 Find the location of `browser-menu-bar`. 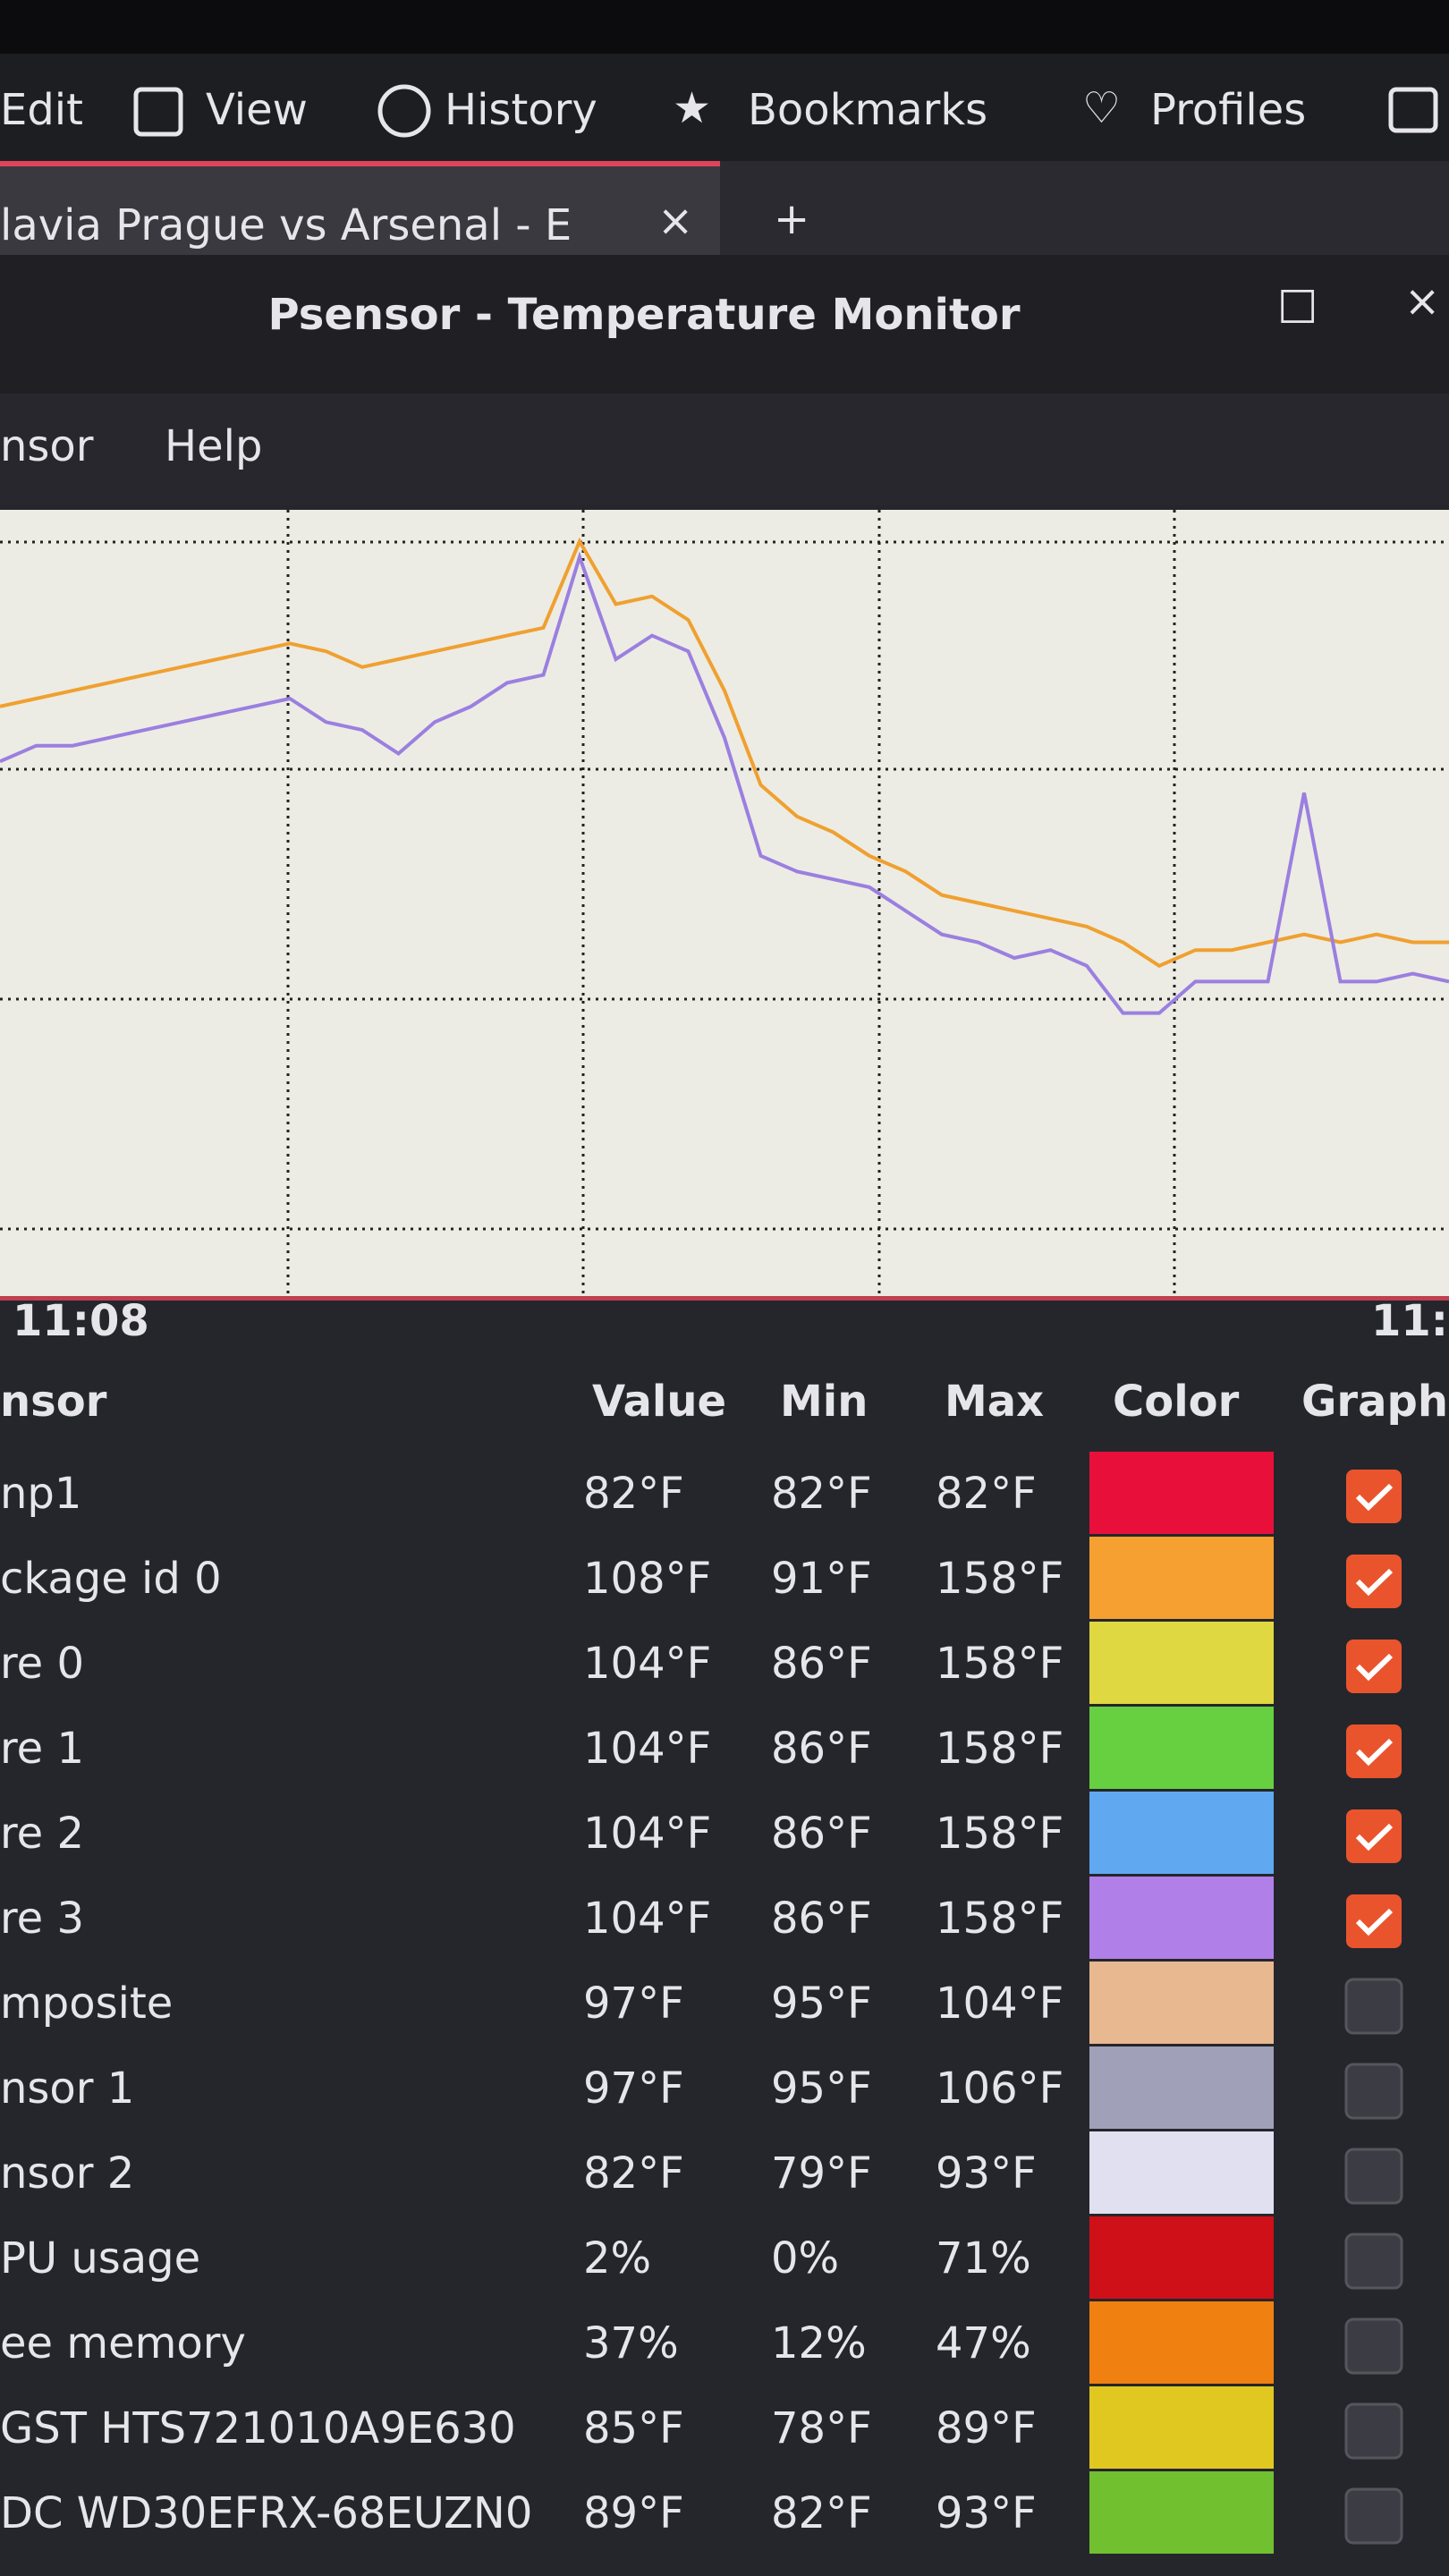

browser-menu-bar is located at coordinates (724, 107).